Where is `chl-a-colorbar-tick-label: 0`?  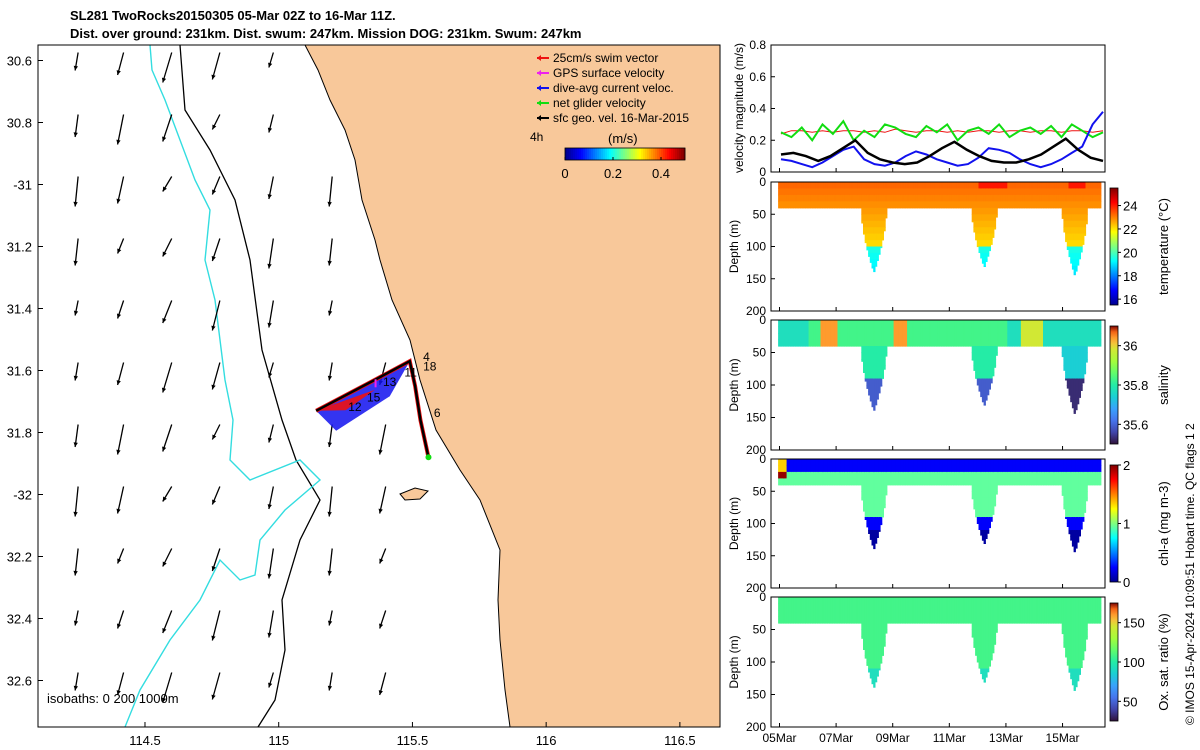
chl-a-colorbar-tick-label: 0 is located at coordinates (1126, 582).